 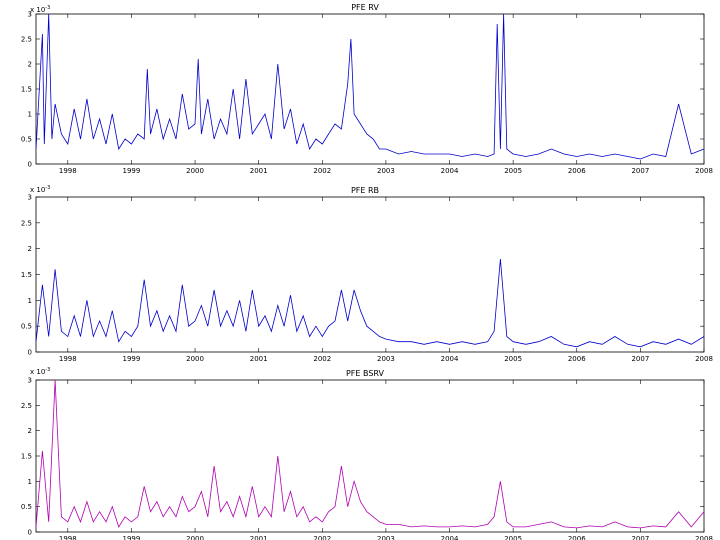 What do you see at coordinates (365, 373) in the screenshot?
I see `chart-title: PFE BSRV` at bounding box center [365, 373].